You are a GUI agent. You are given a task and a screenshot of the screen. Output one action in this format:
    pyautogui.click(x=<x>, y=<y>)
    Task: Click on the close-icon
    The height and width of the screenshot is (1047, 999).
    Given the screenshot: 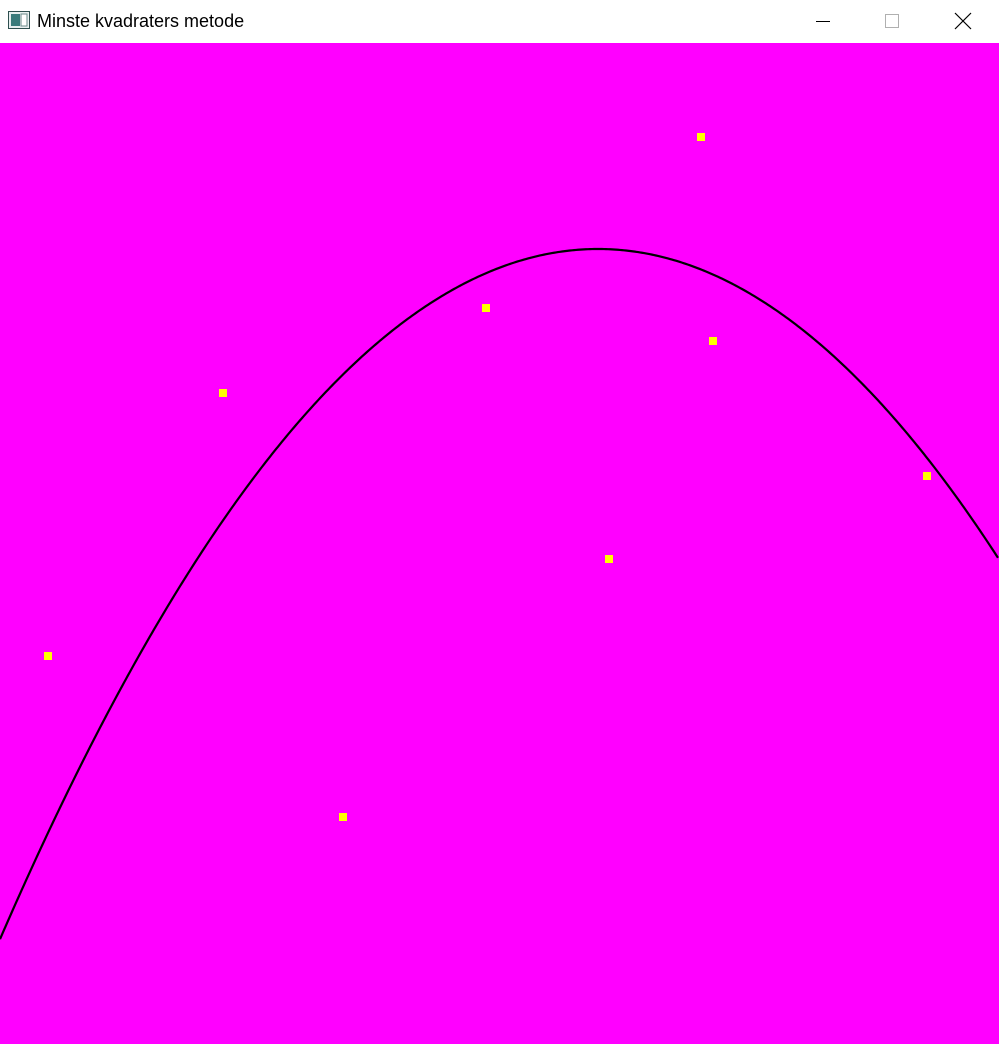 What is the action you would take?
    pyautogui.click(x=963, y=21)
    